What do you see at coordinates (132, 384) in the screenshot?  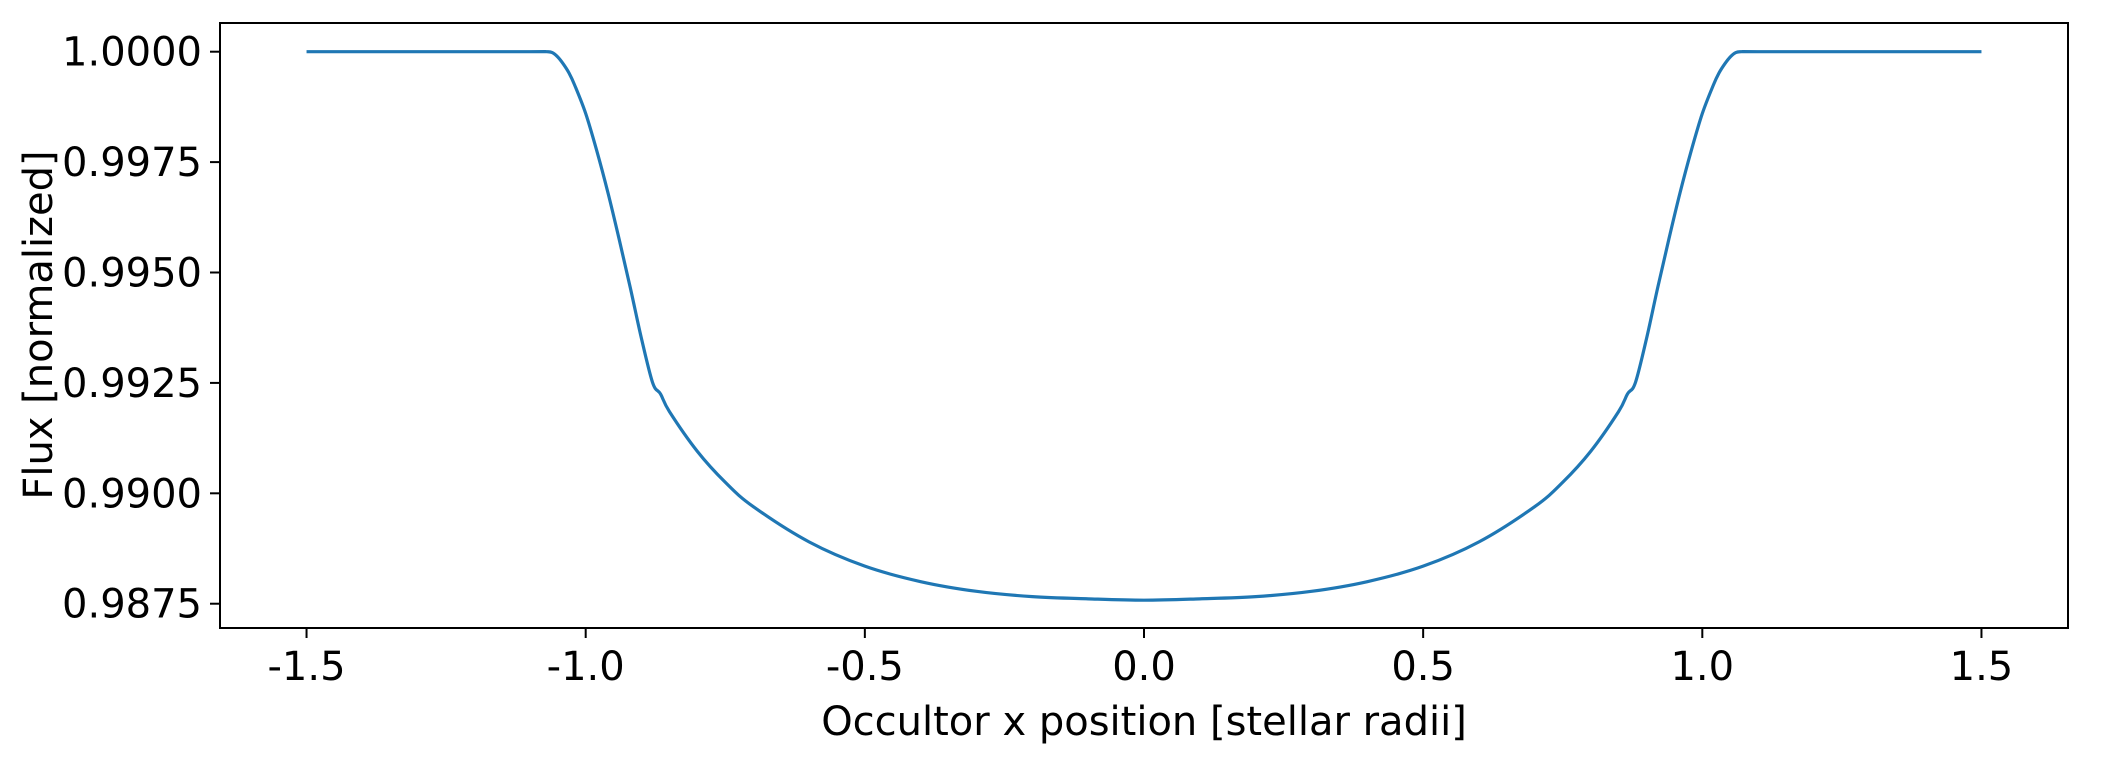 I see `y-tick-label: 0.9925` at bounding box center [132, 384].